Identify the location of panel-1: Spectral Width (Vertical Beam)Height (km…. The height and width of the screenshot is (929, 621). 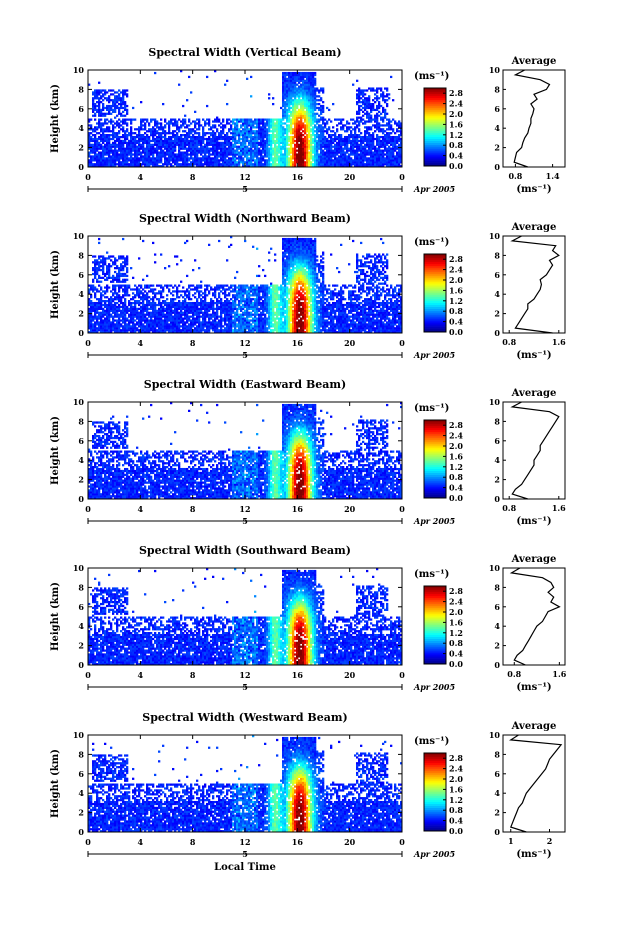
(308, 120).